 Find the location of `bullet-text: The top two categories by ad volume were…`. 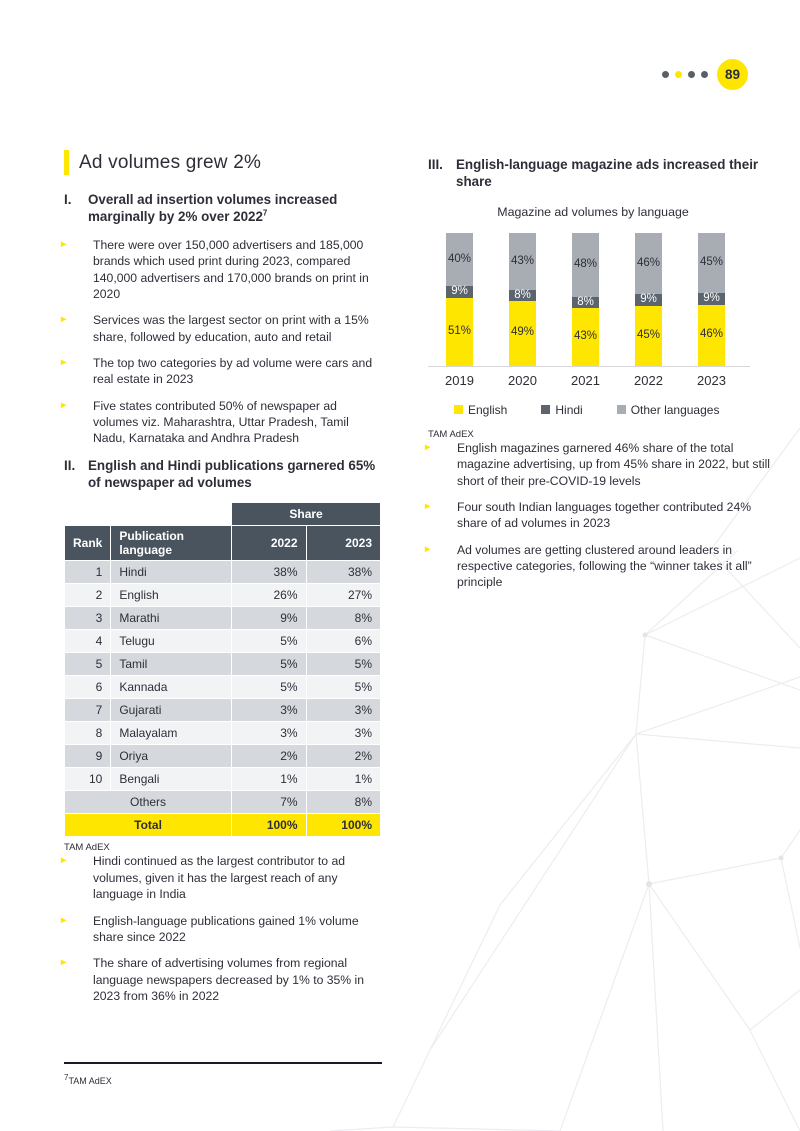

bullet-text: The top two categories by ad volume were… is located at coordinates (233, 371).